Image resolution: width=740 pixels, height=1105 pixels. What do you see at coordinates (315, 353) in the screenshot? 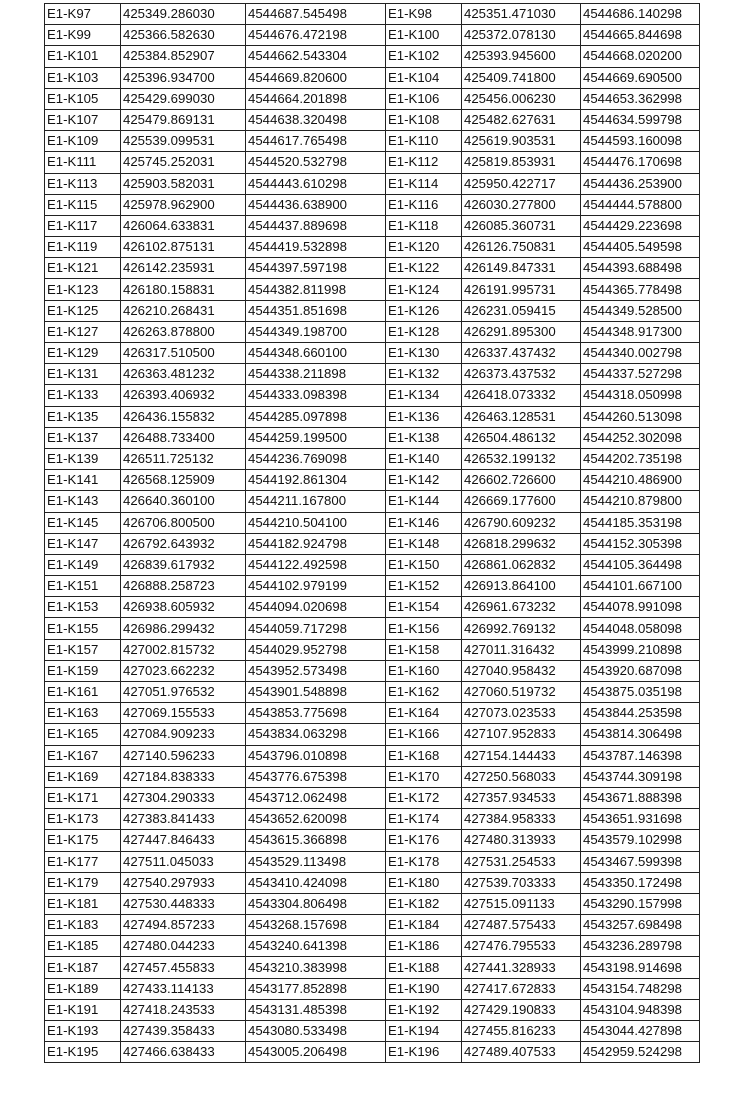
I see `northing-left-cell: 4544348.660100` at bounding box center [315, 353].